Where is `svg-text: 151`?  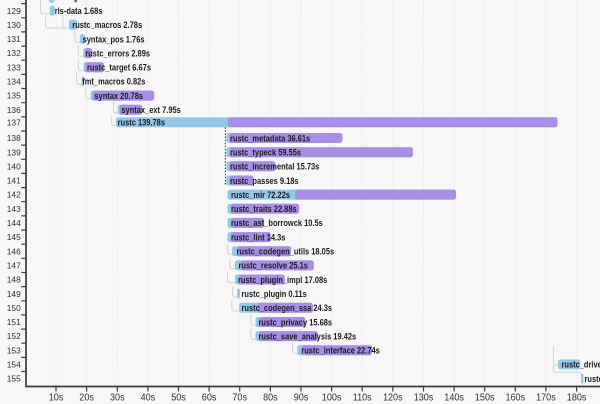 svg-text: 151 is located at coordinates (14, 322).